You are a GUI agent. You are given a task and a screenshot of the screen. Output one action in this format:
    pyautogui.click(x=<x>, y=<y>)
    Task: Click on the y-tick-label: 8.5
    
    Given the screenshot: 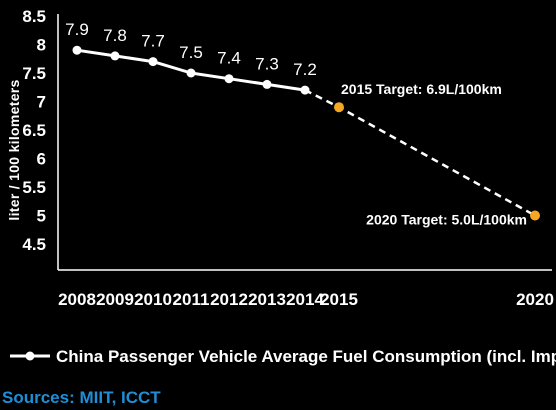 What is the action you would take?
    pyautogui.click(x=34, y=16)
    